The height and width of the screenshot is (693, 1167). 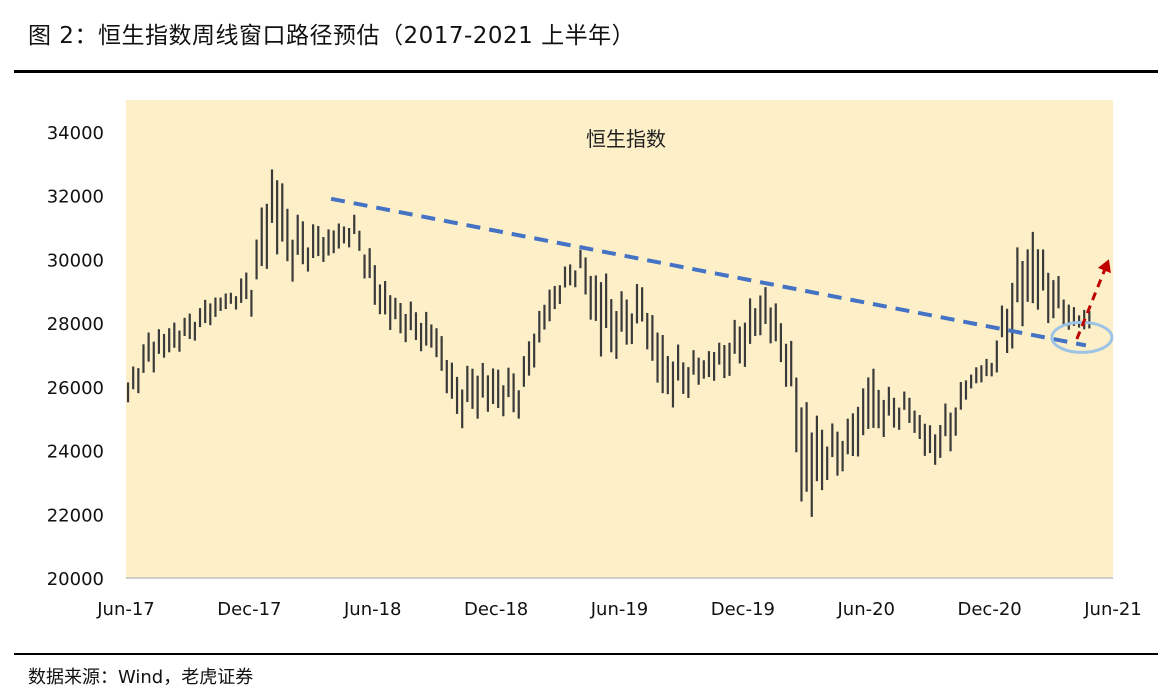 I want to click on y-tick-label: 34000, so click(x=75, y=133).